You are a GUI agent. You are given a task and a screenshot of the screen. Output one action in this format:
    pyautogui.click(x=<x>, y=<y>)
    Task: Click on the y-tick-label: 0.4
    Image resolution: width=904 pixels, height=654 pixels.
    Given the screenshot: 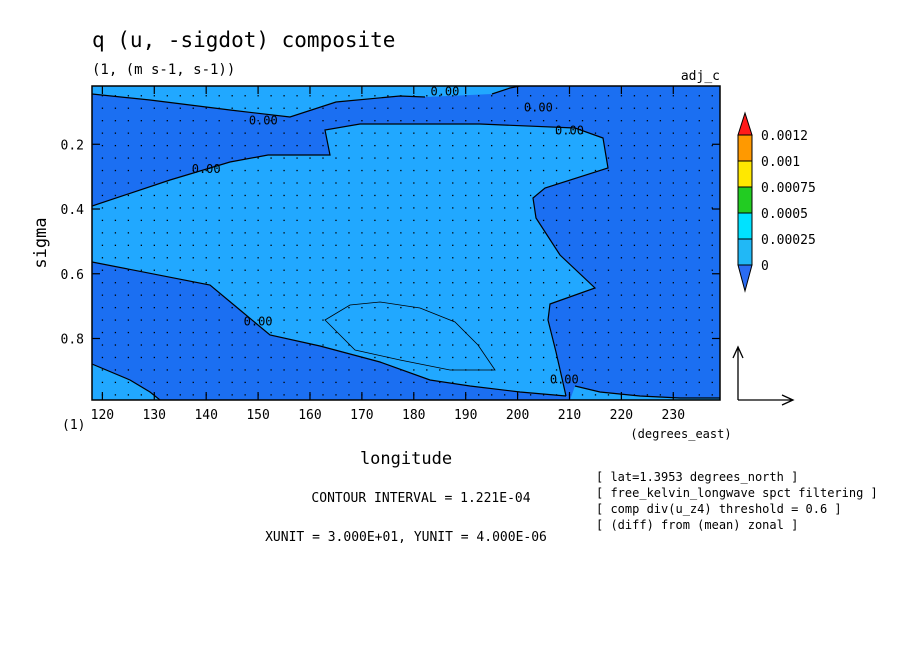 What is the action you would take?
    pyautogui.click(x=73, y=210)
    